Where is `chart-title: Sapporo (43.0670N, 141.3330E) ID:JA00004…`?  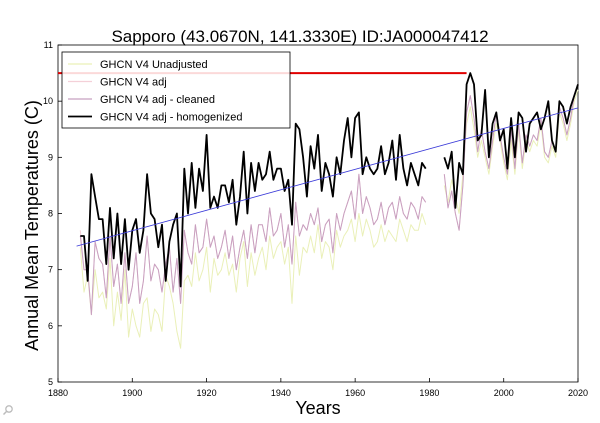
chart-title: Sapporo (43.0670N, 141.3330E) ID:JA00004… is located at coordinates (299, 36).